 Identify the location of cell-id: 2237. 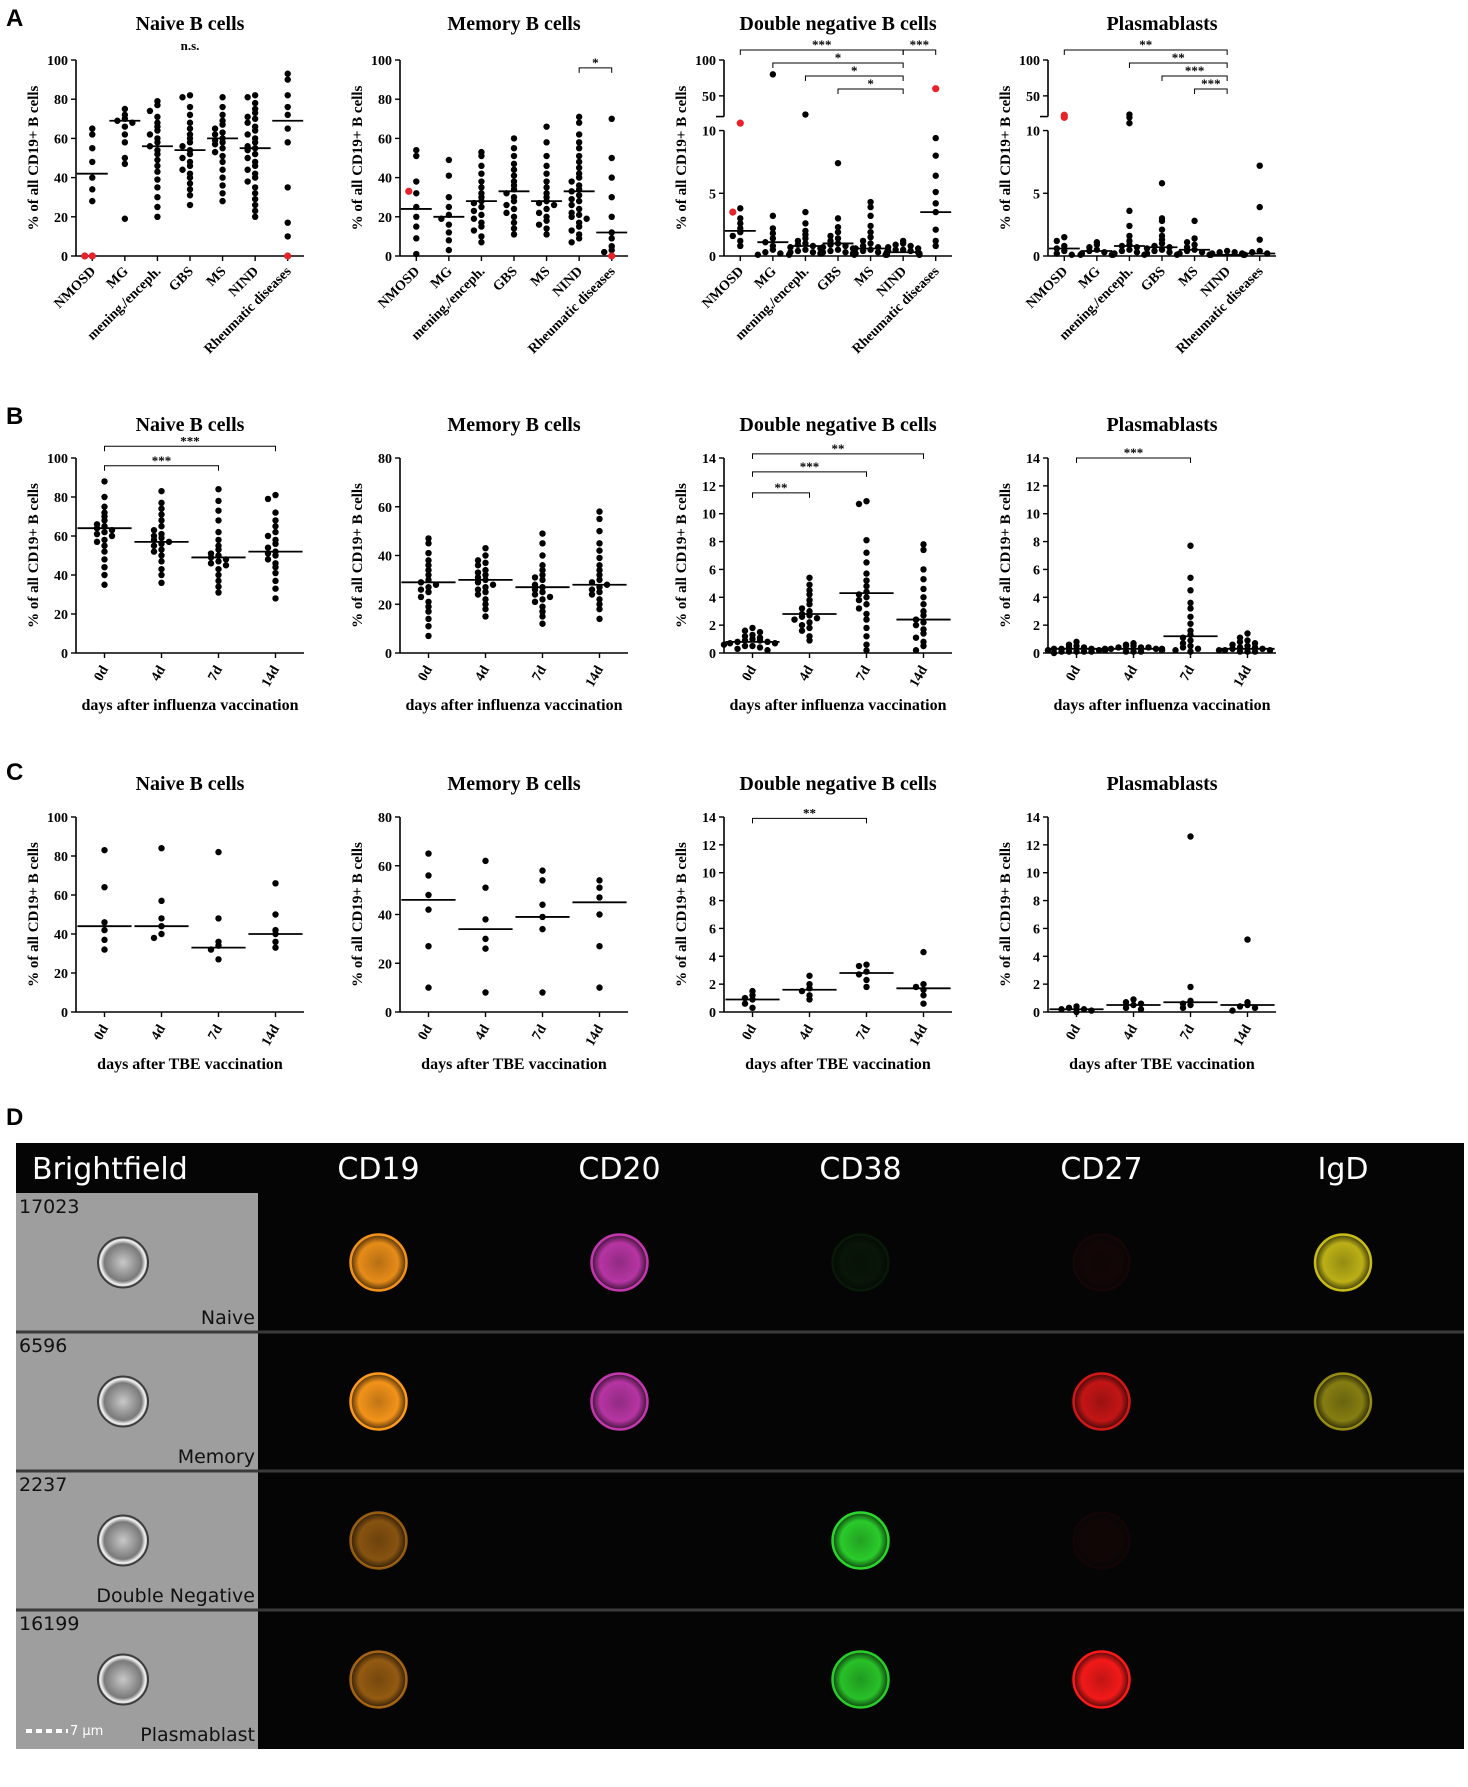
(43, 1485).